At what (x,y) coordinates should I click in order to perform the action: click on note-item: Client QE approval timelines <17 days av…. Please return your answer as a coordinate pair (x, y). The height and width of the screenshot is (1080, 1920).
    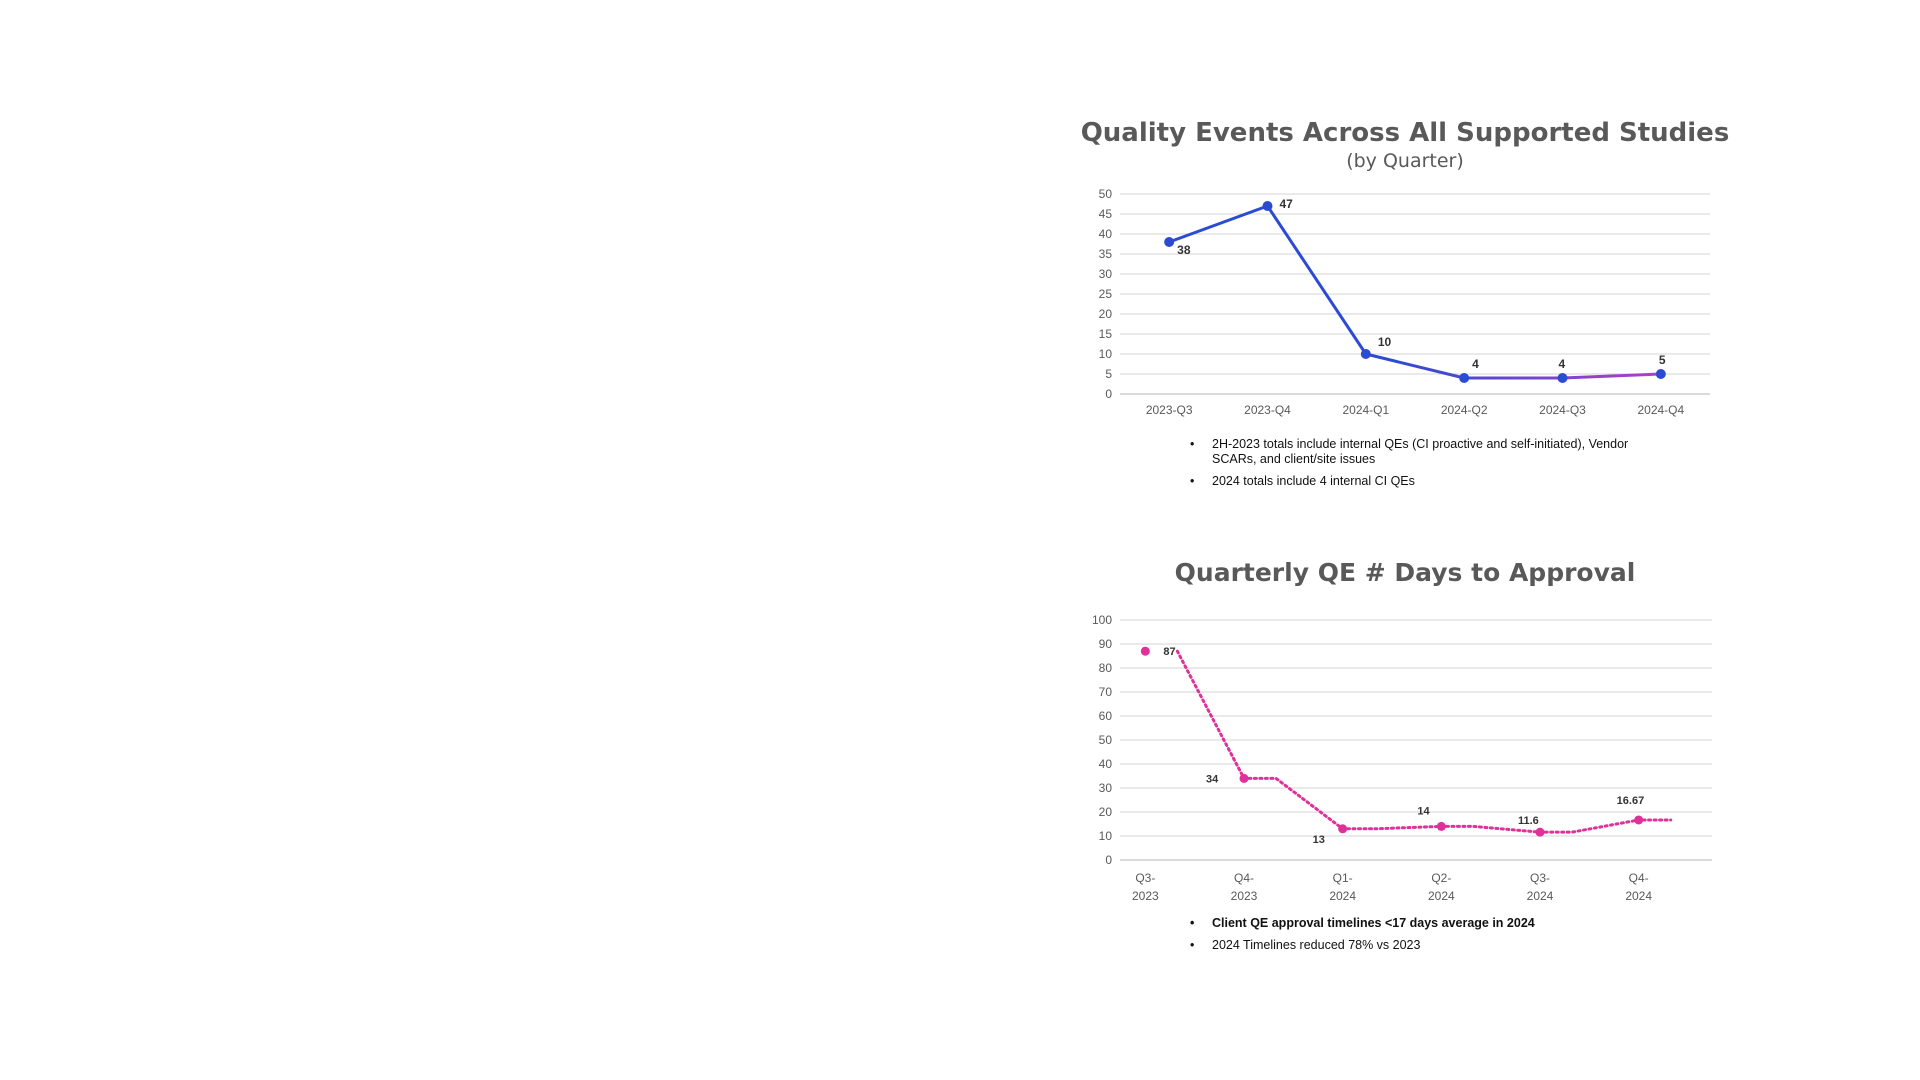
    Looking at the image, I should click on (1425, 923).